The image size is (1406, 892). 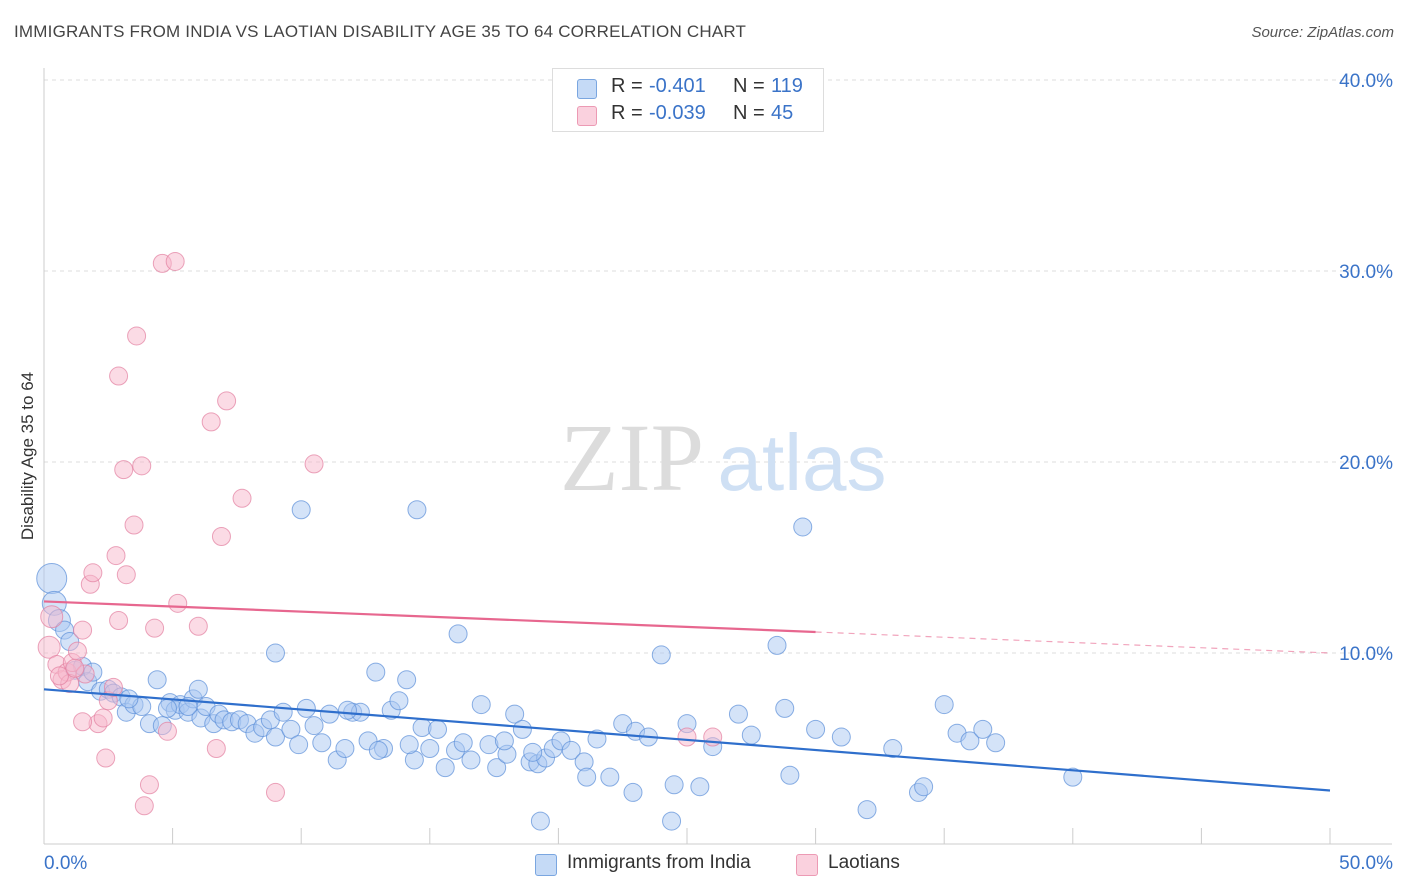 What do you see at coordinates (1366, 81) in the screenshot?
I see `y-tick-label: 40.0%` at bounding box center [1366, 81].